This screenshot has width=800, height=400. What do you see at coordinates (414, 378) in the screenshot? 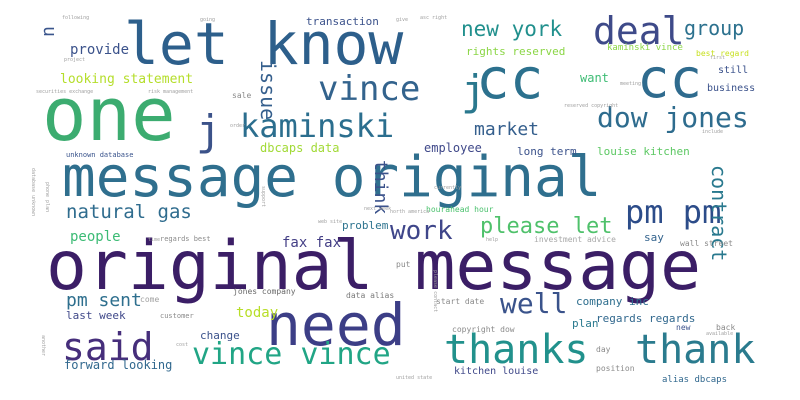
I see `word-united-state: united state` at bounding box center [414, 378].